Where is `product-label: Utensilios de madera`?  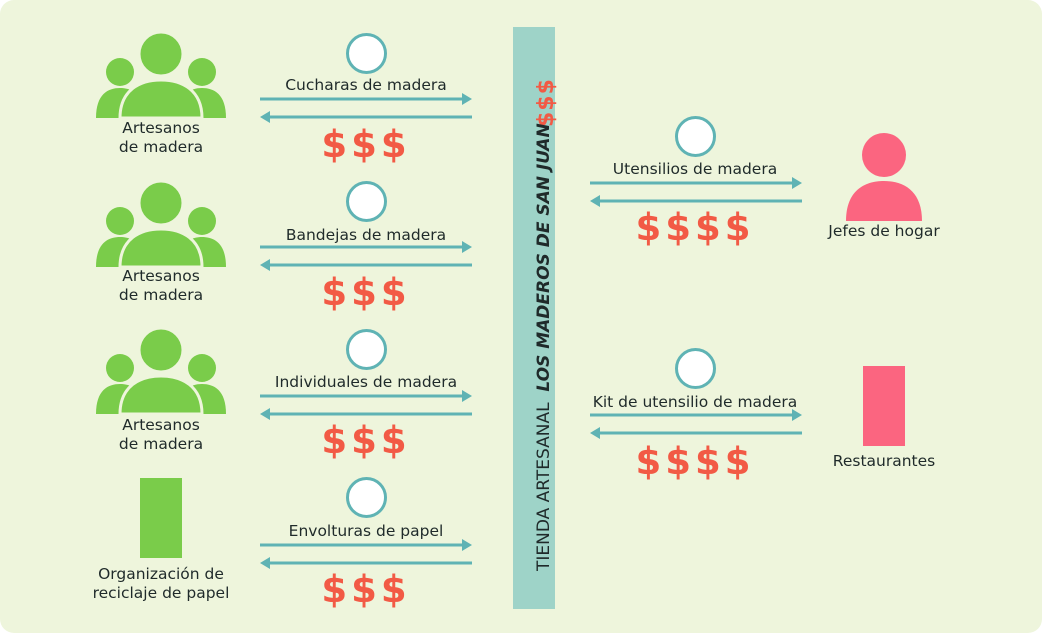
product-label: Utensilios de madera is located at coordinates (695, 169).